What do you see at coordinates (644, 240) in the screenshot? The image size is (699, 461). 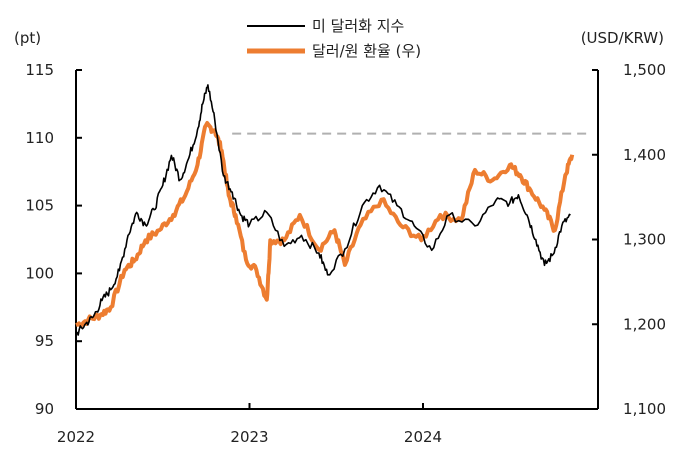 I see `right-tick-label: 1,300` at bounding box center [644, 240].